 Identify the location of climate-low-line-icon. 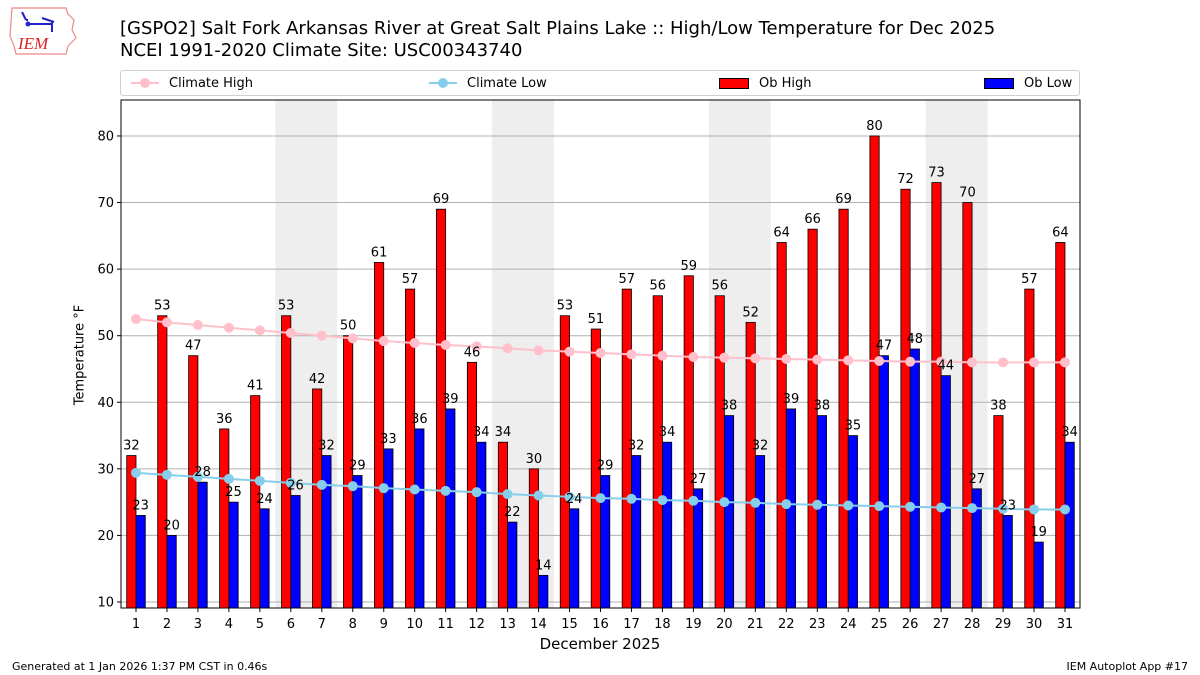
(443, 83).